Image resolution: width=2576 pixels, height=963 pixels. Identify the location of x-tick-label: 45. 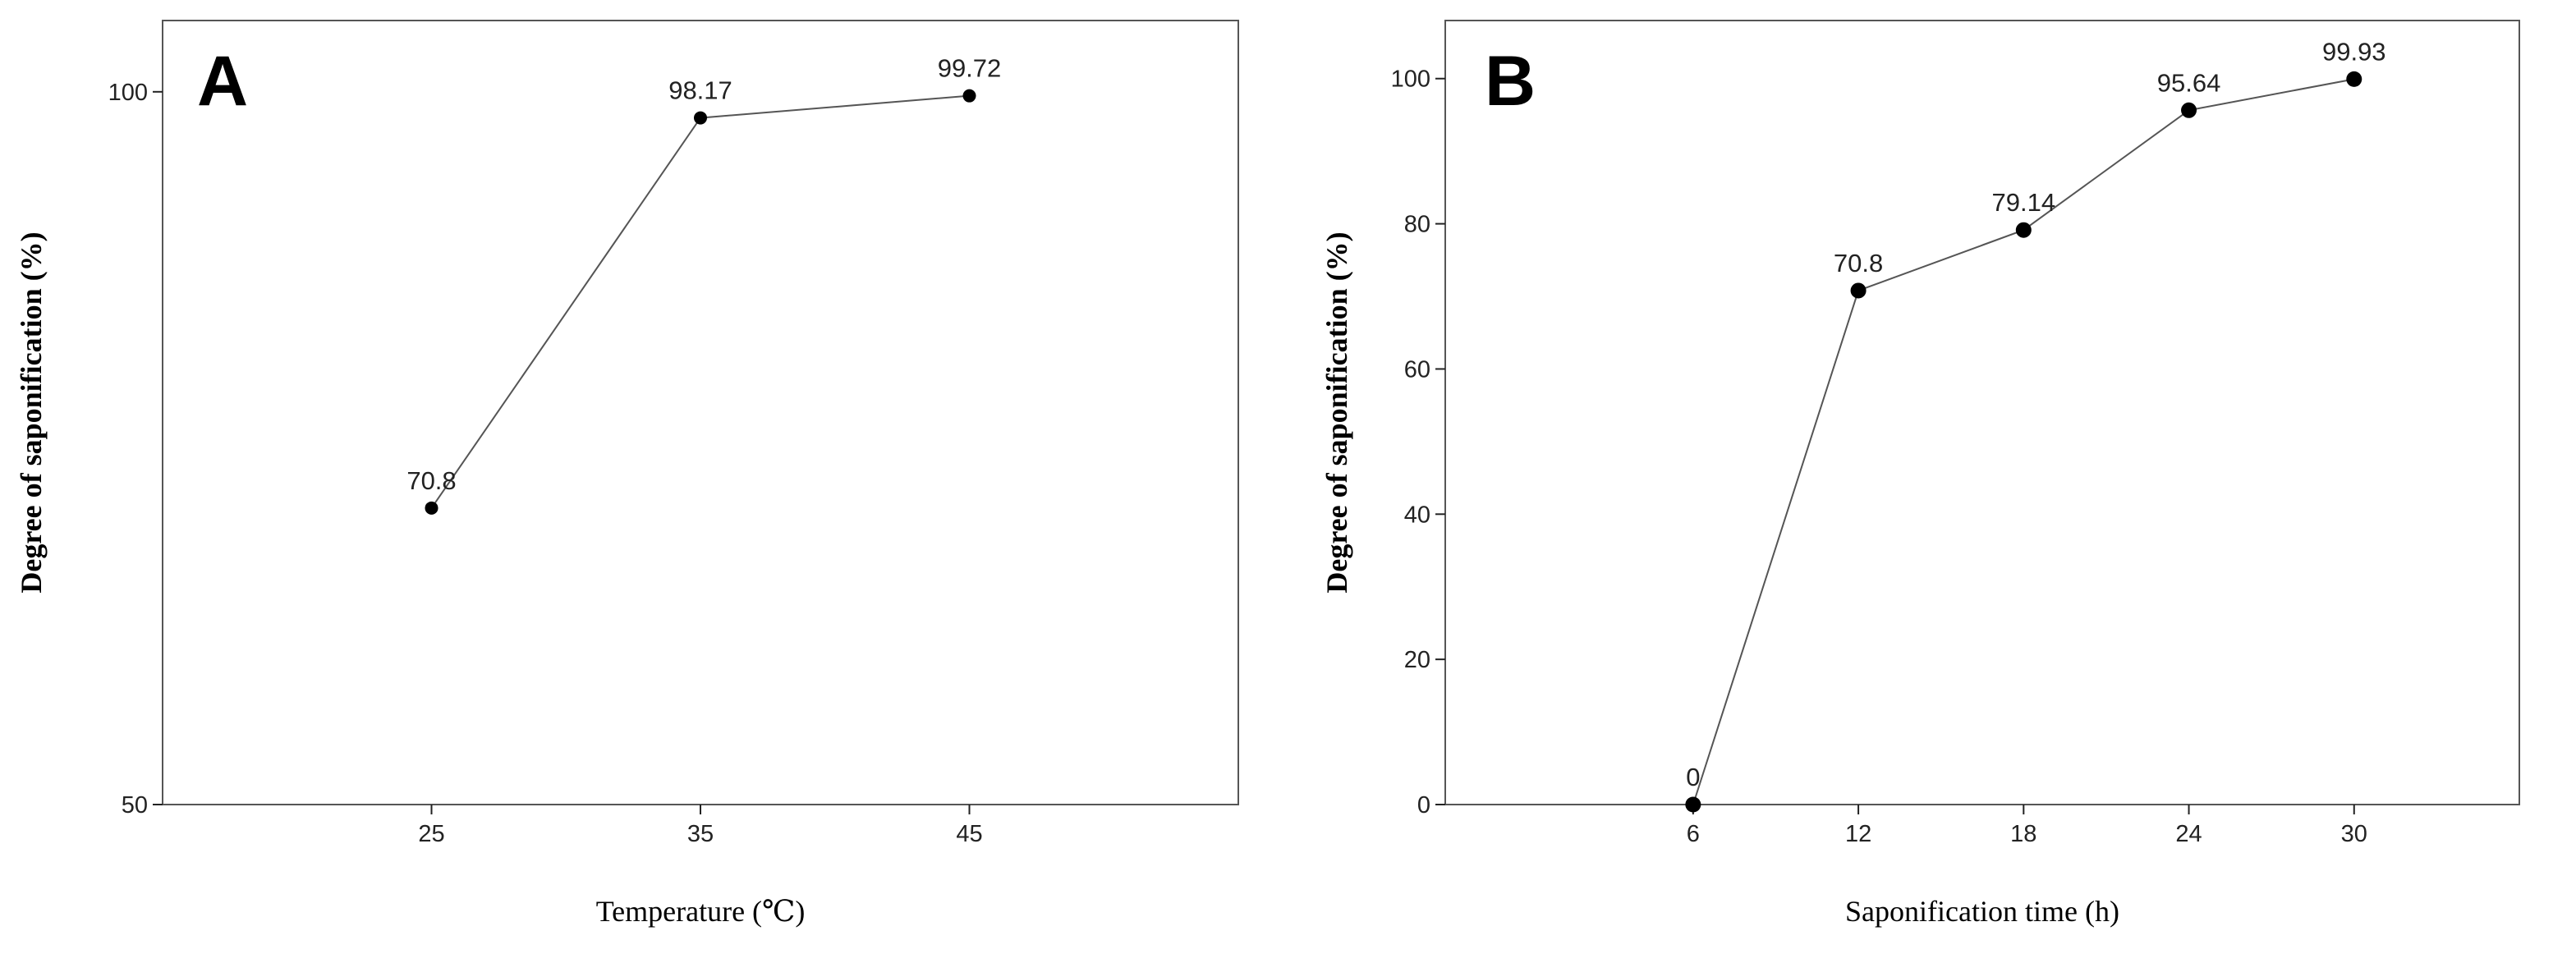
(969, 834).